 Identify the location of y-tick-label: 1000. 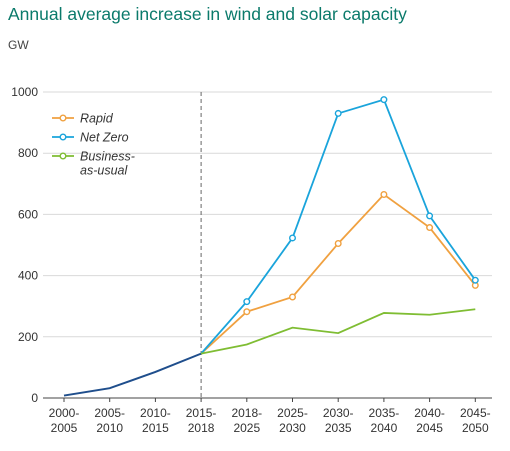
(24, 92).